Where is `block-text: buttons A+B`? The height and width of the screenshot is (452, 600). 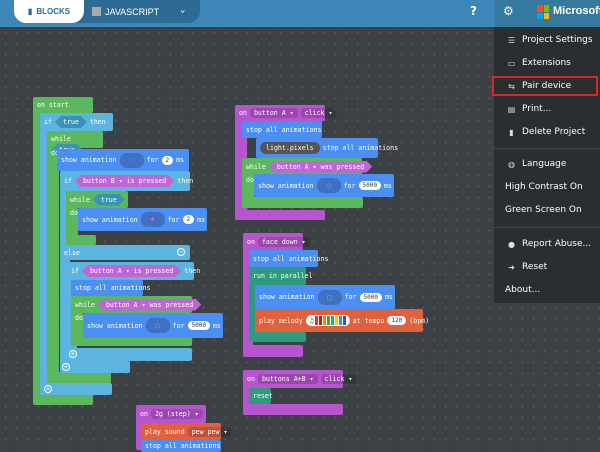
block-text: buttons A+B is located at coordinates (283, 379).